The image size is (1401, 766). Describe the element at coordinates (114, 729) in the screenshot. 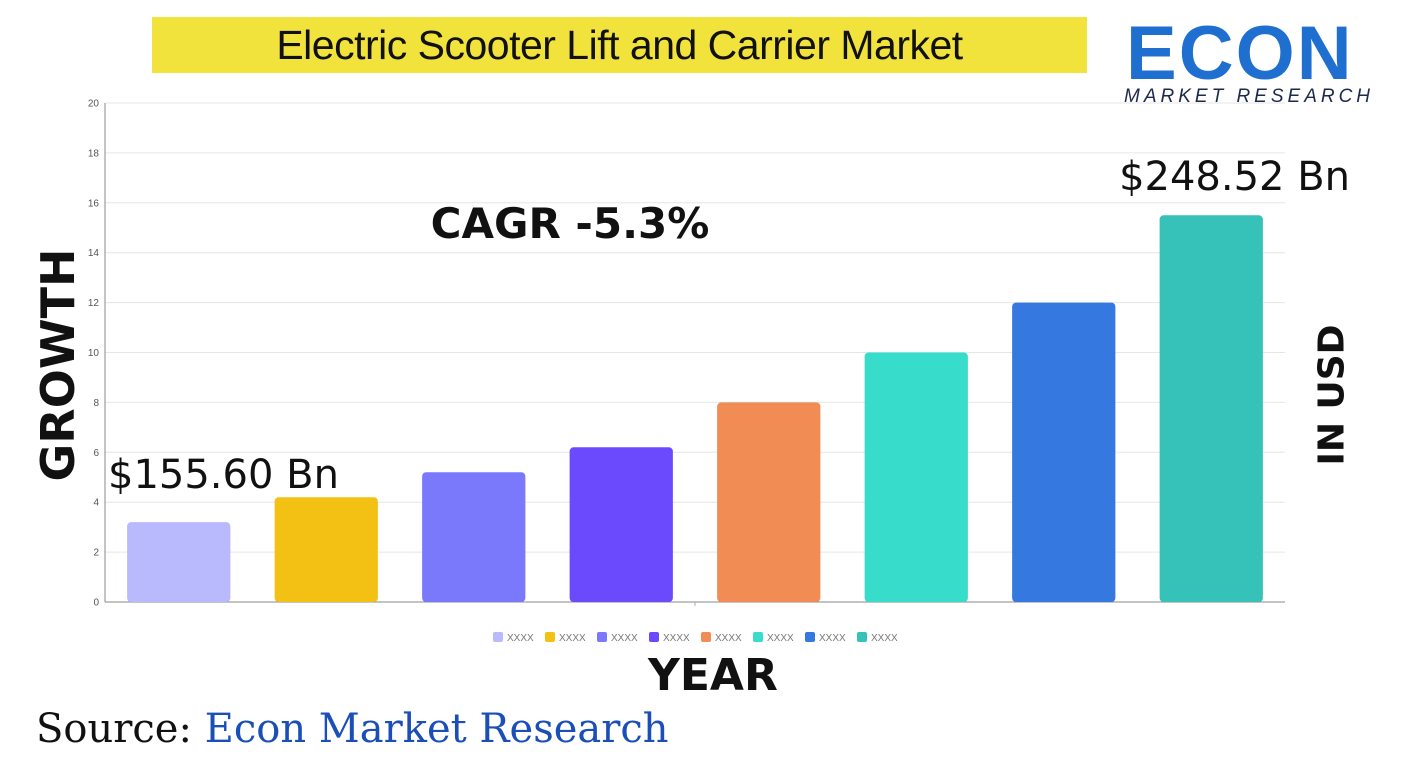

I see `source-prefix: Source:` at that location.